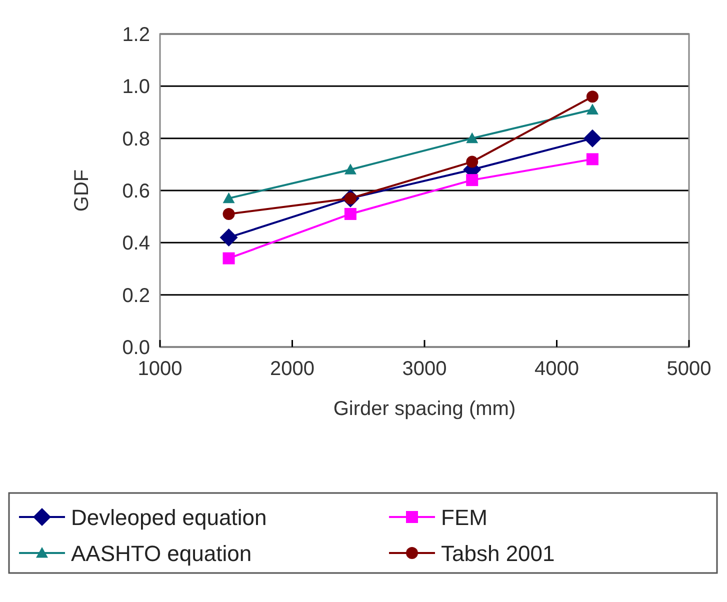 The width and height of the screenshot is (727, 602). I want to click on y-tick-label: 0.6, so click(136, 191).